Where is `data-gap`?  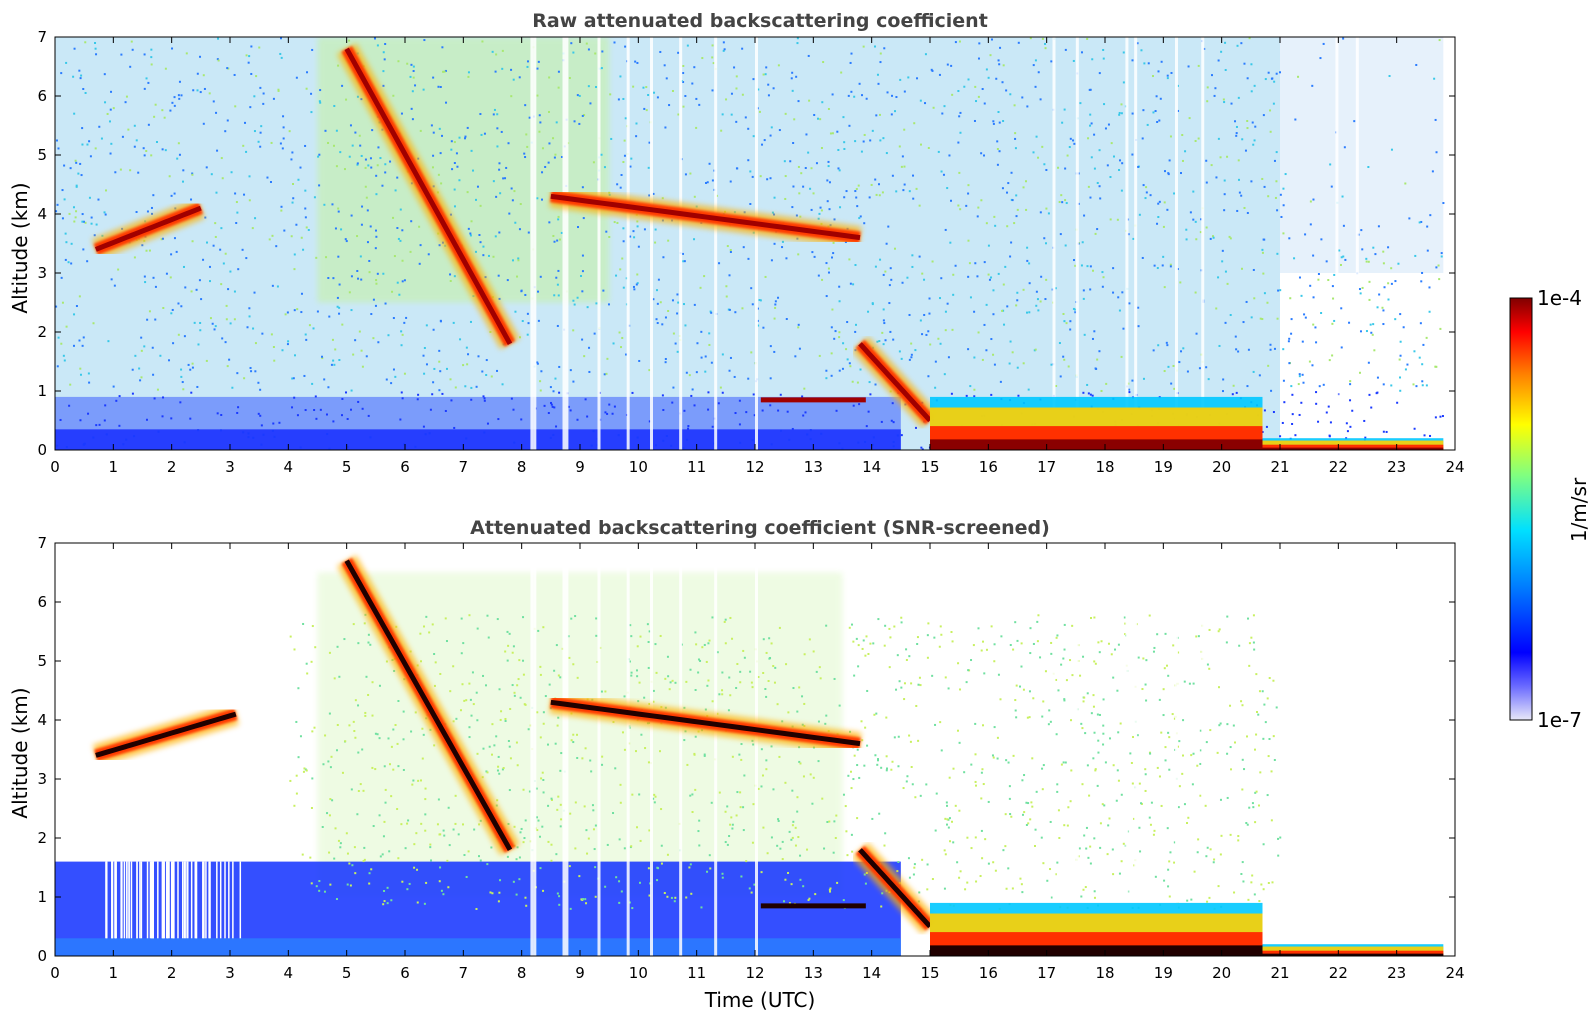
data-gap is located at coordinates (651, 749).